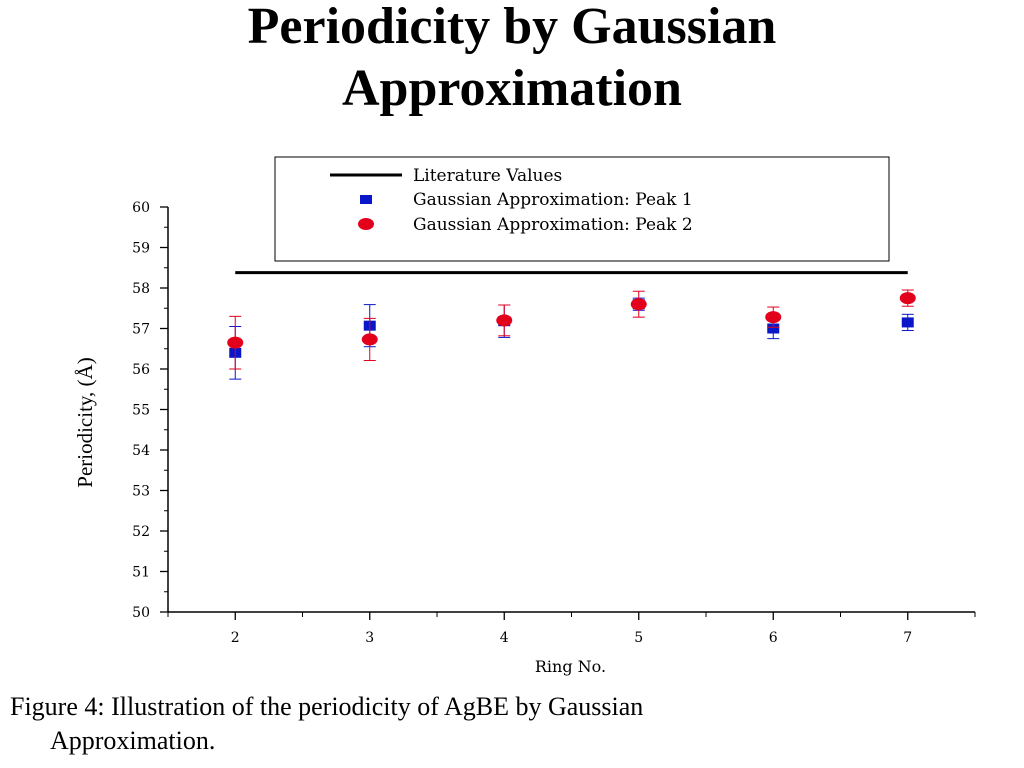 The image size is (1024, 768). Describe the element at coordinates (141, 289) in the screenshot. I see `y-tick-label: 58` at that location.